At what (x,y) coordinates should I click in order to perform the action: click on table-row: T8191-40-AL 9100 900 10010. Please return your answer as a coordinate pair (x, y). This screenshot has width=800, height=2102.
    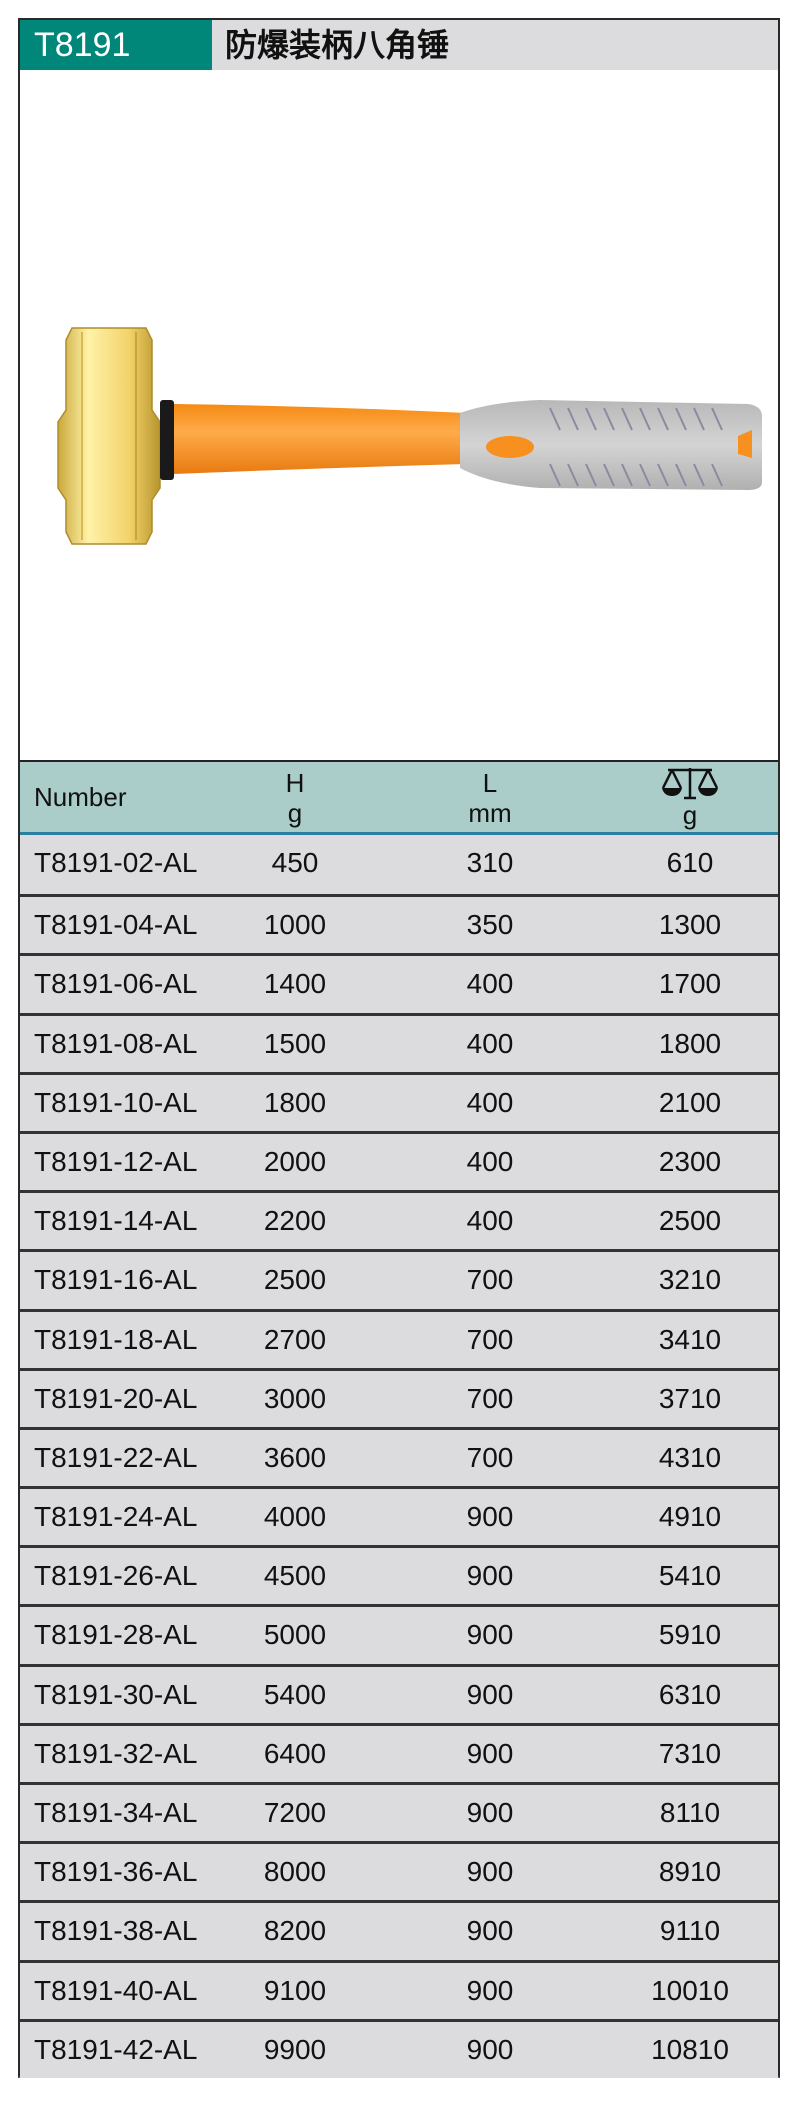
    Looking at the image, I should click on (399, 1989).